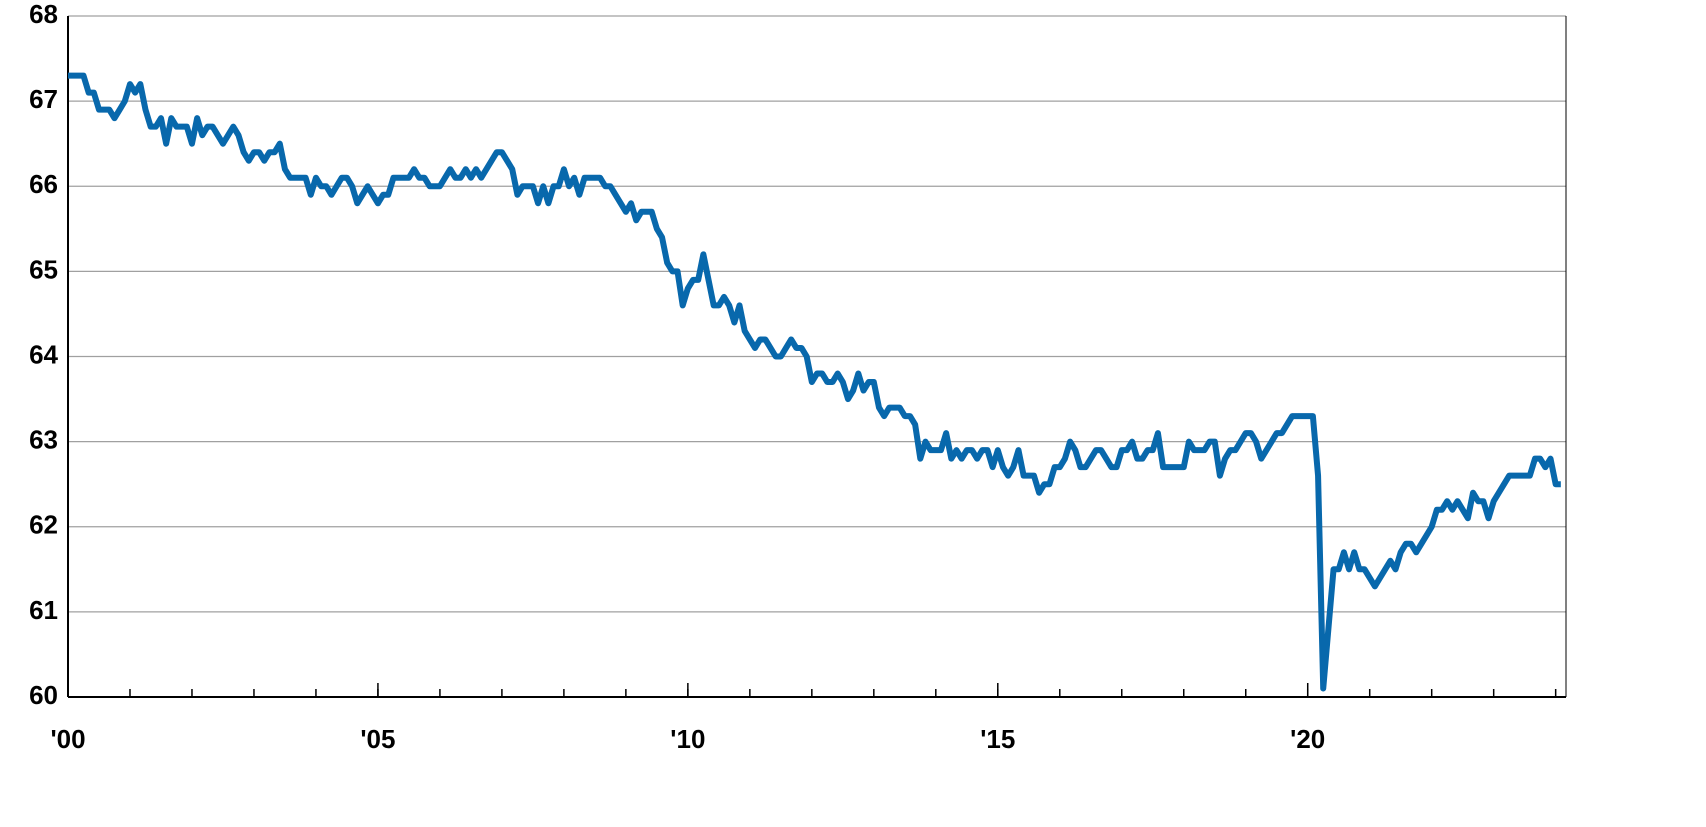 This screenshot has height=827, width=1706. Describe the element at coordinates (997, 739) in the screenshot. I see `x-tick-label: '15` at that location.